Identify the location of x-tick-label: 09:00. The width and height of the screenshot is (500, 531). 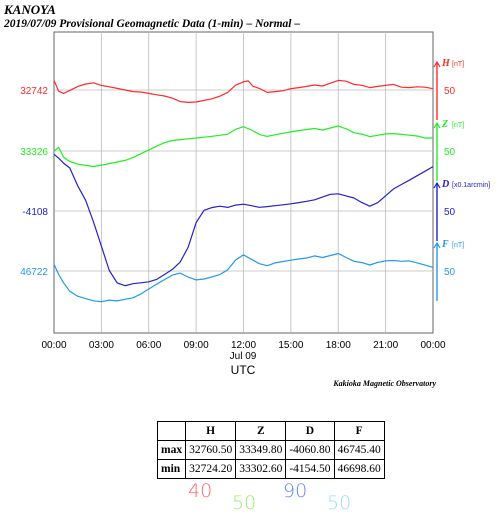
(196, 345).